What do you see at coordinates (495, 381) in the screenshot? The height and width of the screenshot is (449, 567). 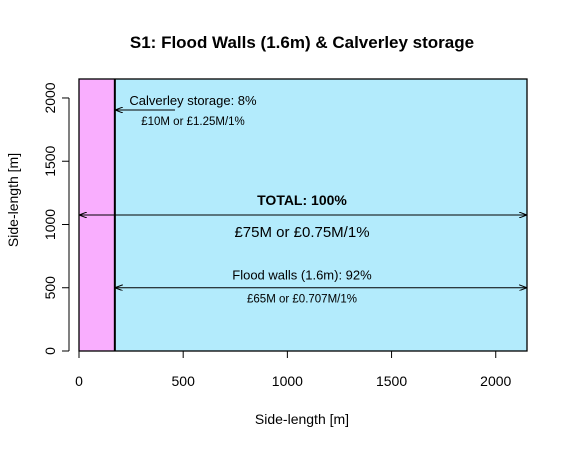 I see `x-tick-label: 2000` at bounding box center [495, 381].